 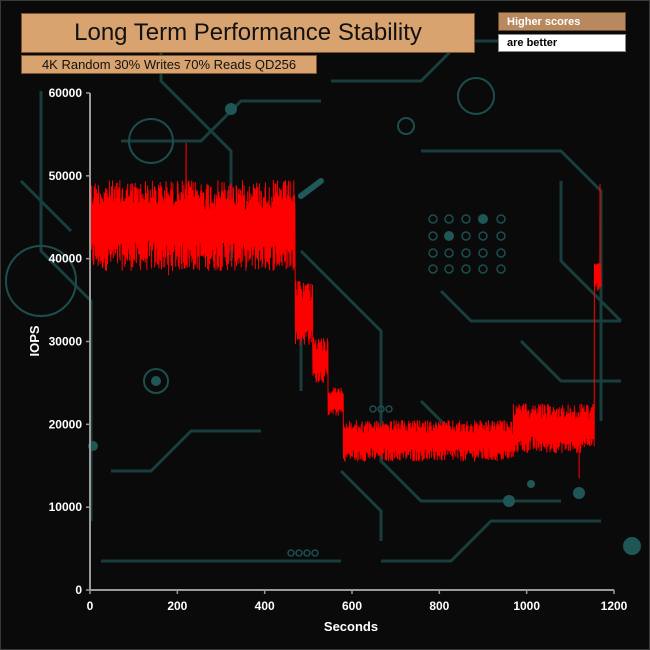 I want to click on y-tick-label: 0, so click(x=78, y=590).